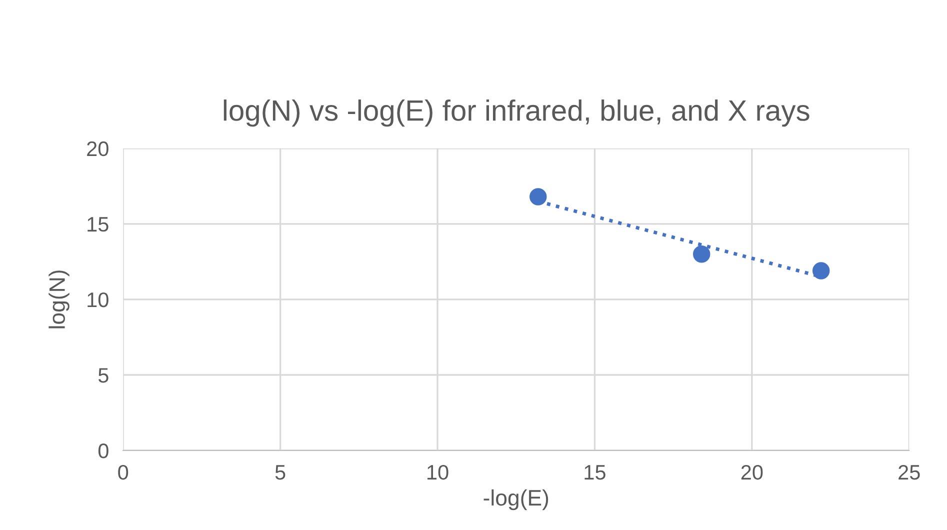  Describe the element at coordinates (752, 472) in the screenshot. I see `x-tick-label: 20` at that location.